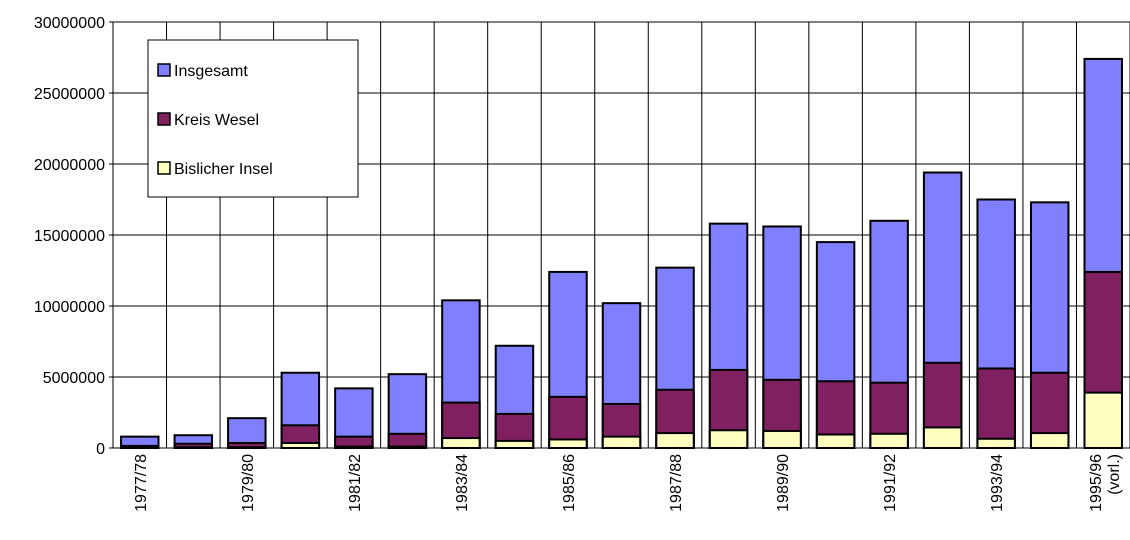 The image size is (1130, 540). I want to click on x-tick-label: 1993/94, so click(997, 483).